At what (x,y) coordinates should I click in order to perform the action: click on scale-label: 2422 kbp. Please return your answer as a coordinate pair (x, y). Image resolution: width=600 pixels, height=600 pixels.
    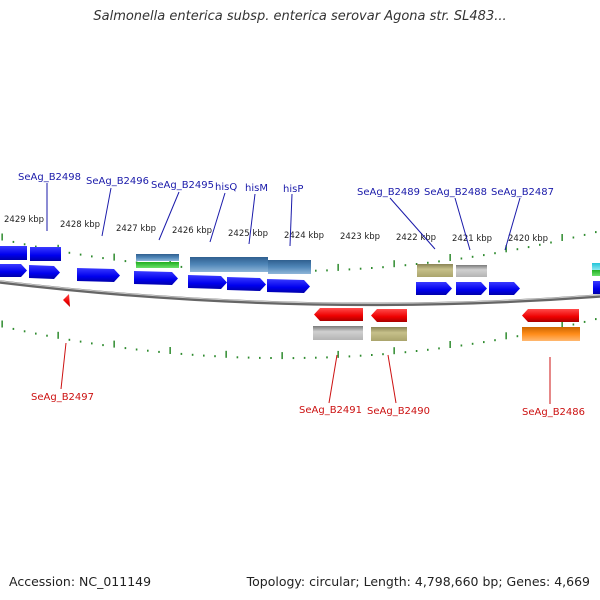
    Looking at the image, I should click on (416, 238).